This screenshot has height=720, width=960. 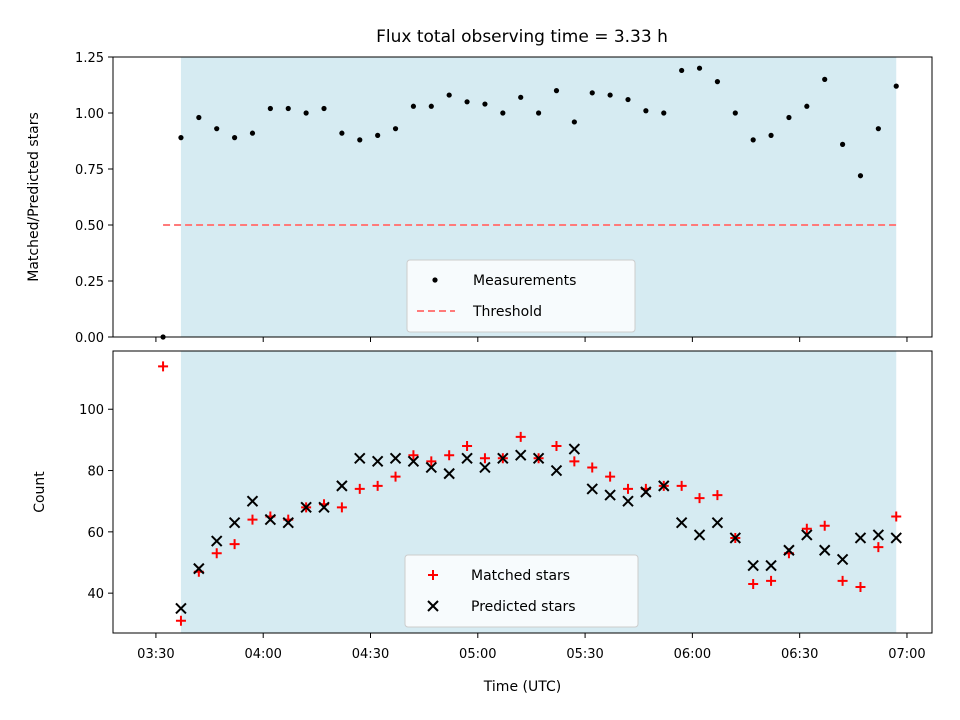 What do you see at coordinates (433, 606) in the screenshot?
I see `legend-swatch-x` at bounding box center [433, 606].